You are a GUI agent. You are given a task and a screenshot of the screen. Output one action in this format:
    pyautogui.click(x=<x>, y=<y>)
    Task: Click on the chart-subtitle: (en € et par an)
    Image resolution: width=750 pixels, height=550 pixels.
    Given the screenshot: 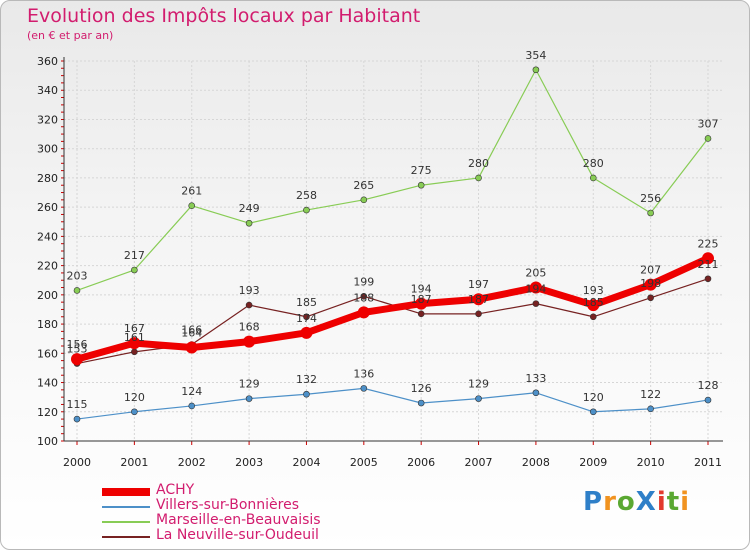 What is the action you would take?
    pyautogui.click(x=70, y=35)
    